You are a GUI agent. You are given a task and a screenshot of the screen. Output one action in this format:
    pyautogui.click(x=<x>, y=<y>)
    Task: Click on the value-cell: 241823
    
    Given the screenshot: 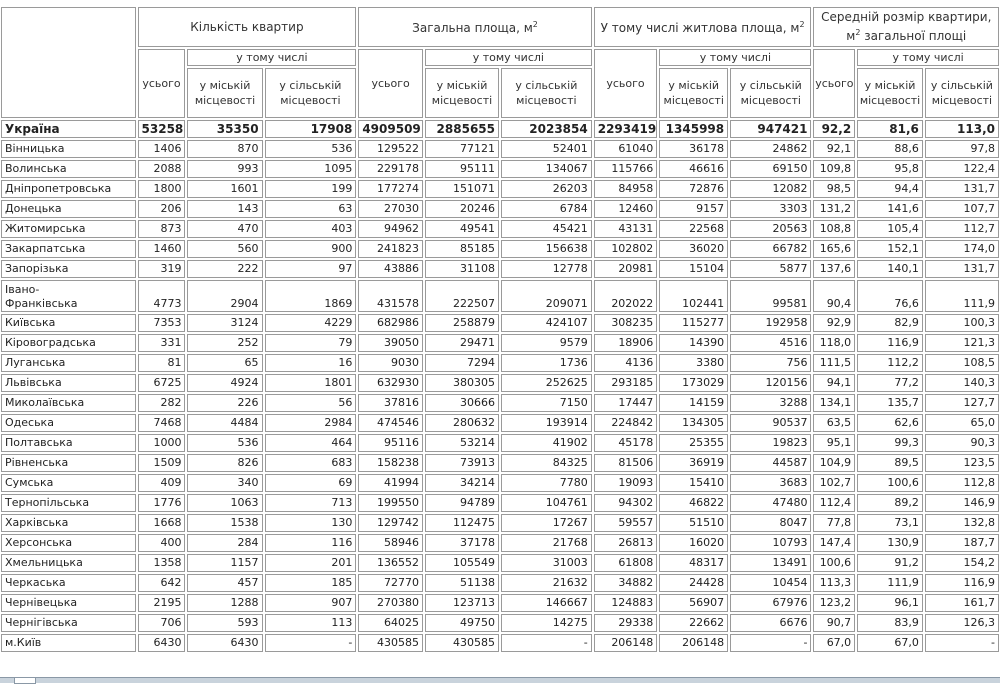 What is the action you would take?
    pyautogui.click(x=390, y=249)
    